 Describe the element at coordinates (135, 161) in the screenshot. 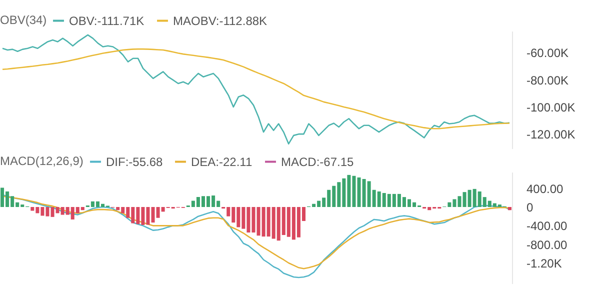

I see `legend-label: DIF:-55.68` at that location.